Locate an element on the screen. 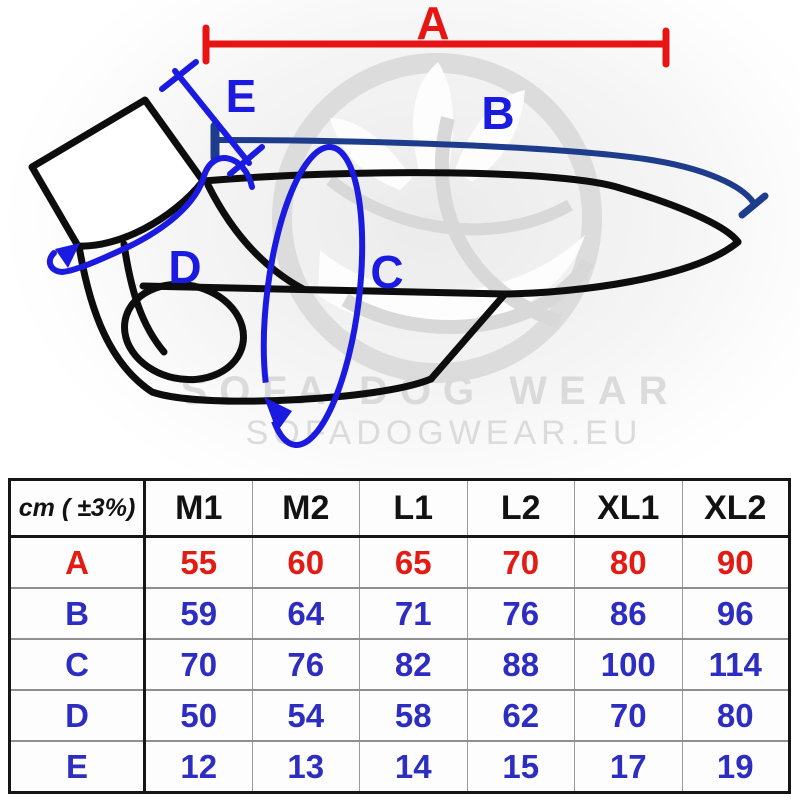 This screenshot has width=800, height=800. cell-a-m2: 60 is located at coordinates (305, 562).